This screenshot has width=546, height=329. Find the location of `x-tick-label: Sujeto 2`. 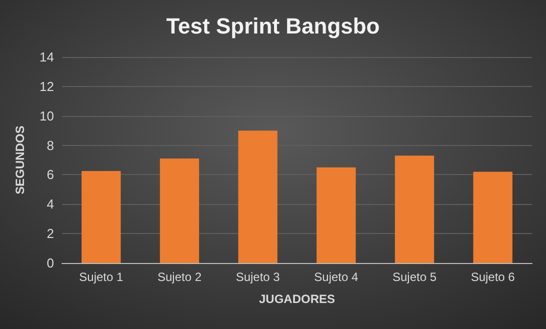

x-tick-label: Sujeto 2 is located at coordinates (179, 277).